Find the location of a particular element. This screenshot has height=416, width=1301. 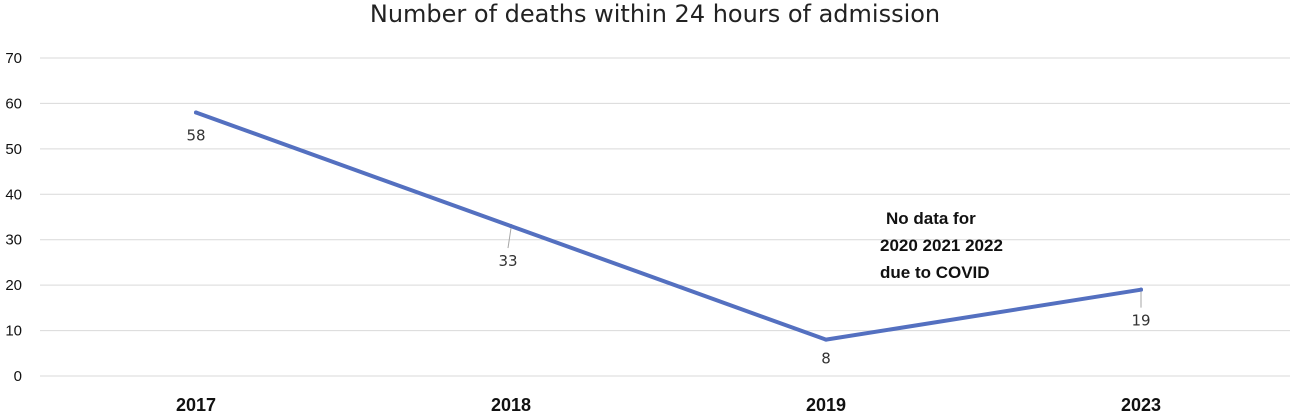

y-axis-ticks: 0 10 20 30 40 50 60 70 is located at coordinates (13, 217).